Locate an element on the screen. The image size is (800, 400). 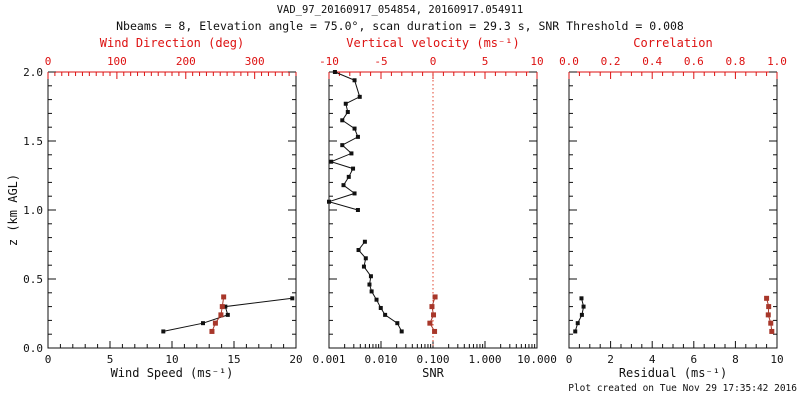
y-tick-label: 1.5 is located at coordinates (33, 141).